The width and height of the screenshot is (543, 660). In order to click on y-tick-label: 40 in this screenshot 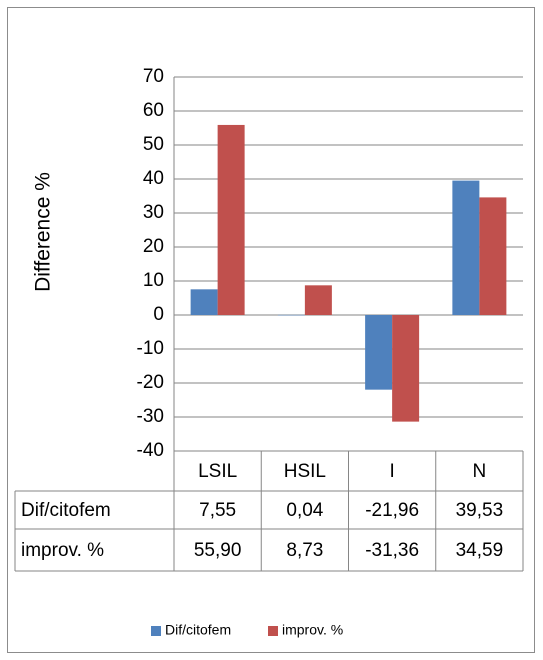, I will do `click(153, 178)`.